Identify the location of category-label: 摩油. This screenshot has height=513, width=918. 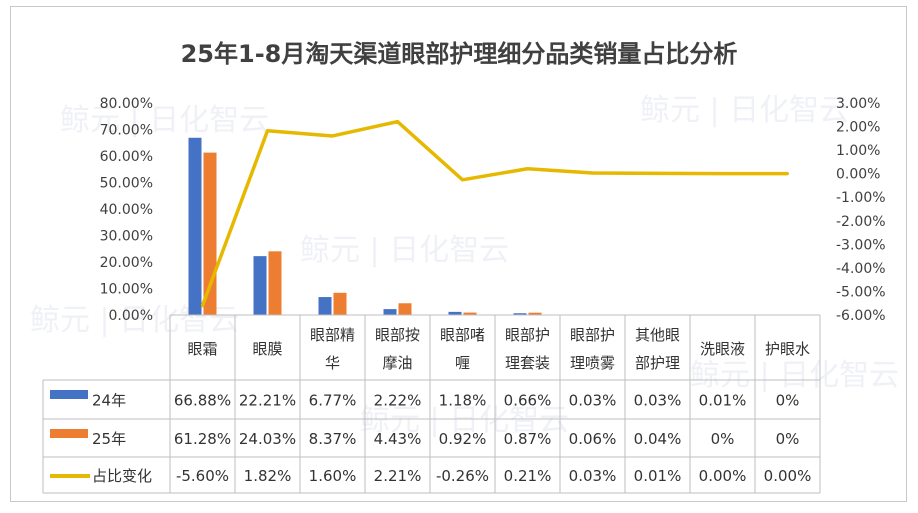
(397, 363).